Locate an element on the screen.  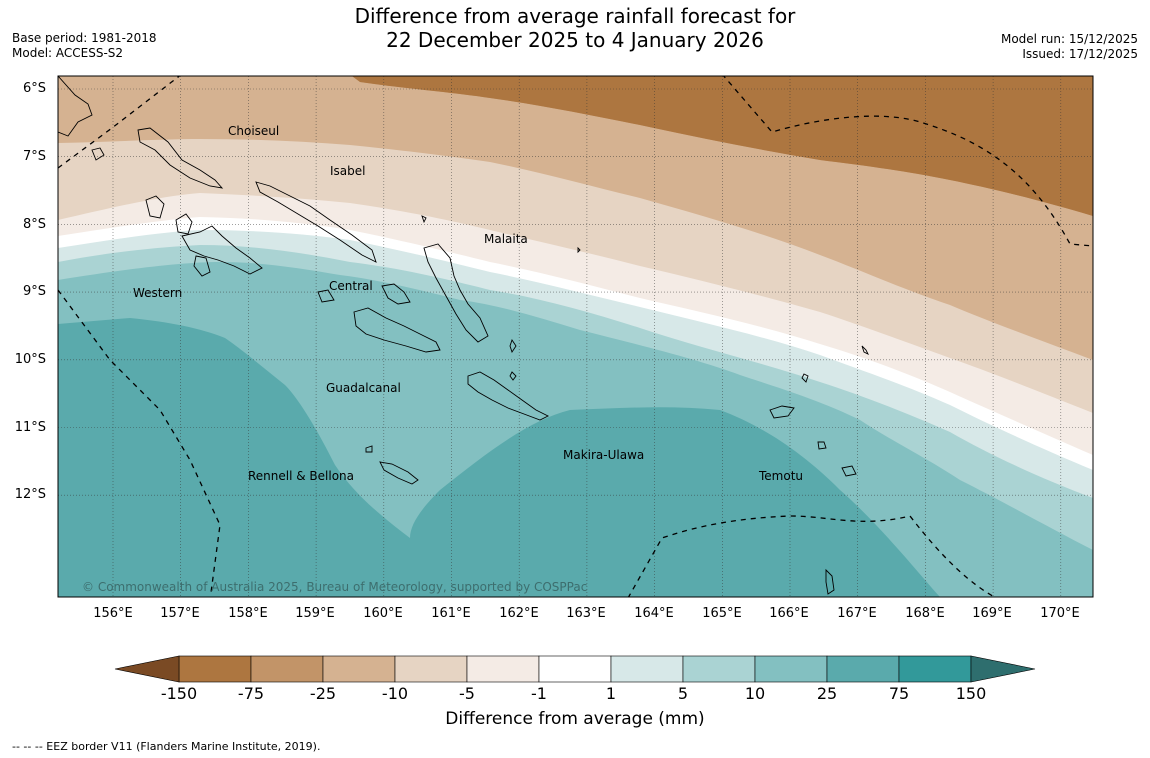
lat-label: 9°S is located at coordinates (34, 291).